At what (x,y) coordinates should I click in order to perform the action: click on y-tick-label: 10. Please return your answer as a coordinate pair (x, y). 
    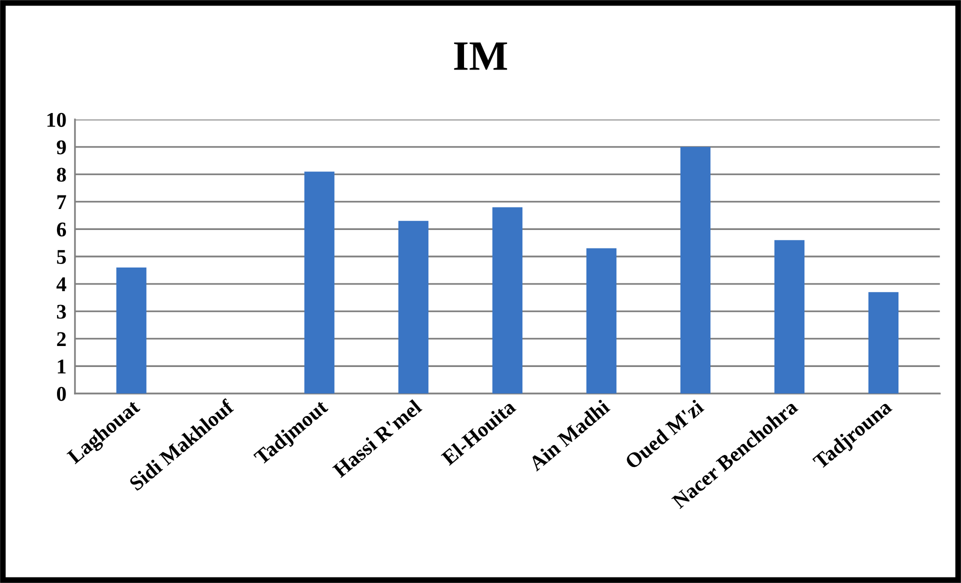
    Looking at the image, I should click on (56, 119).